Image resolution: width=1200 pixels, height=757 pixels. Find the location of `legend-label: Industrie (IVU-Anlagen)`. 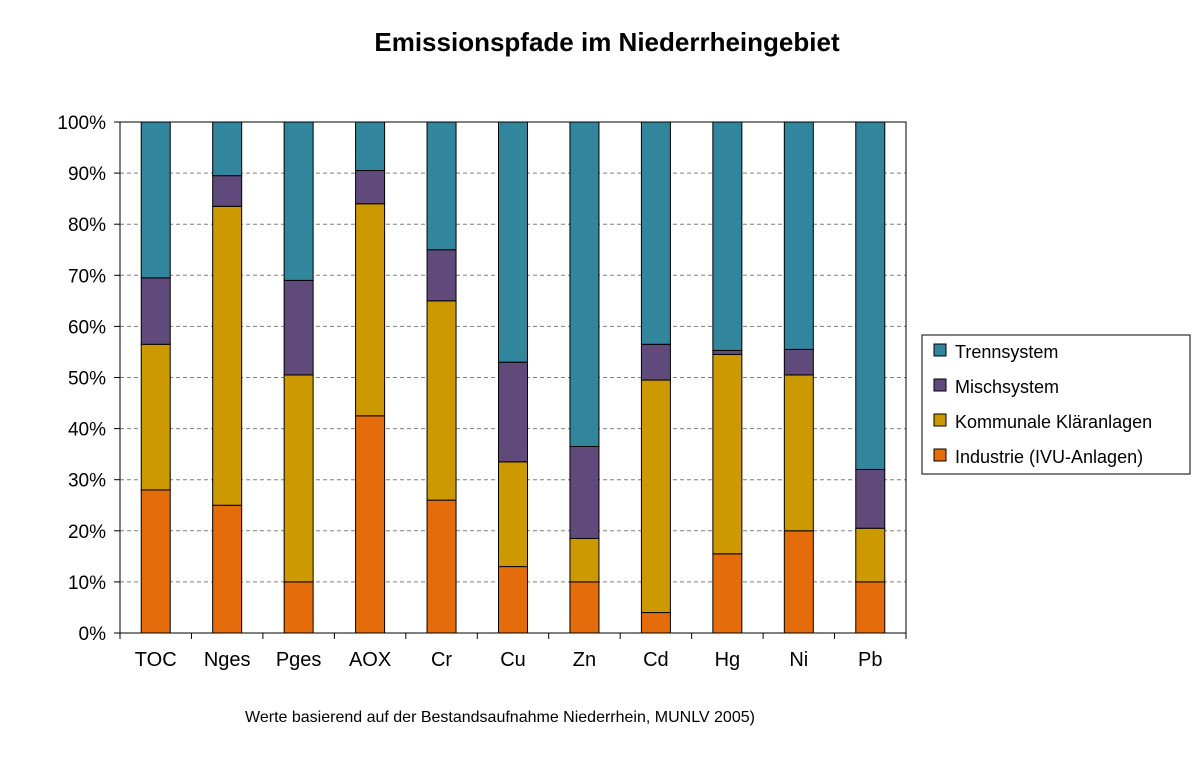

legend-label: Industrie (IVU-Anlagen) is located at coordinates (1049, 457).